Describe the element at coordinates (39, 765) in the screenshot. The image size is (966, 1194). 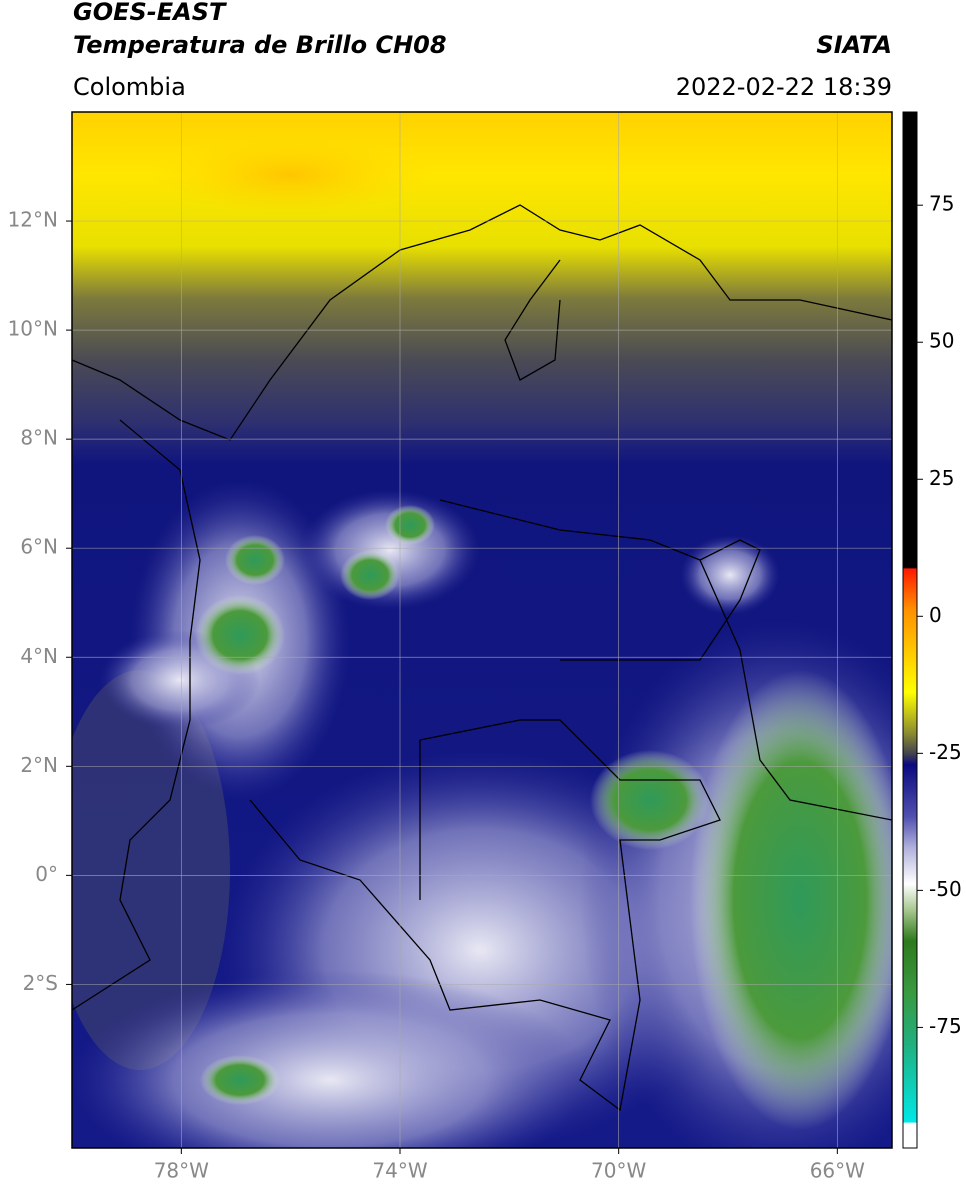
I see `y-tick-label: 2°N` at that location.